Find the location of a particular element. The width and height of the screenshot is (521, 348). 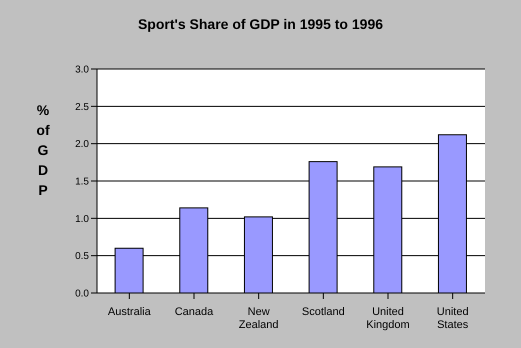

x-tick-label: Scotland is located at coordinates (323, 312).